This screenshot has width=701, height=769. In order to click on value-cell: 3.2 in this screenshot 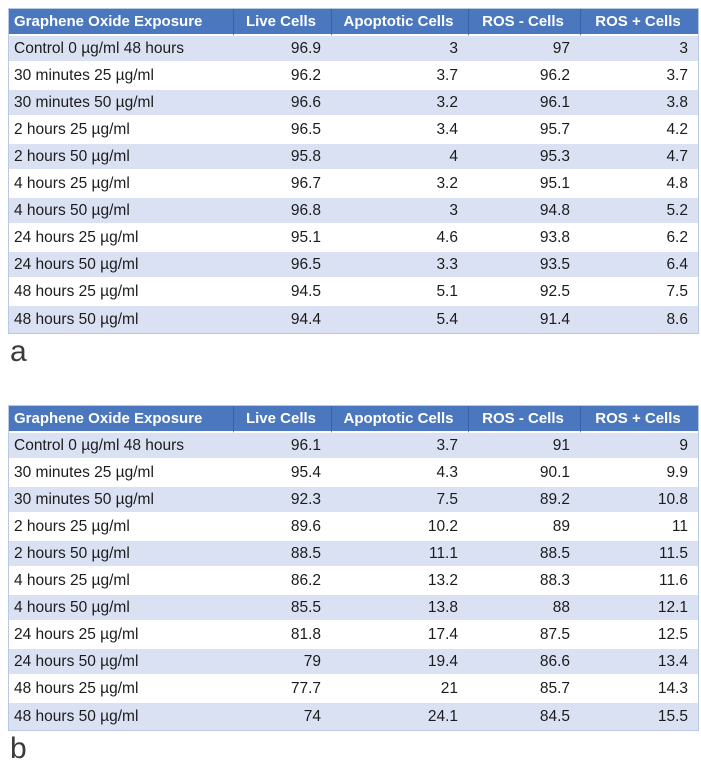, I will do `click(399, 184)`.